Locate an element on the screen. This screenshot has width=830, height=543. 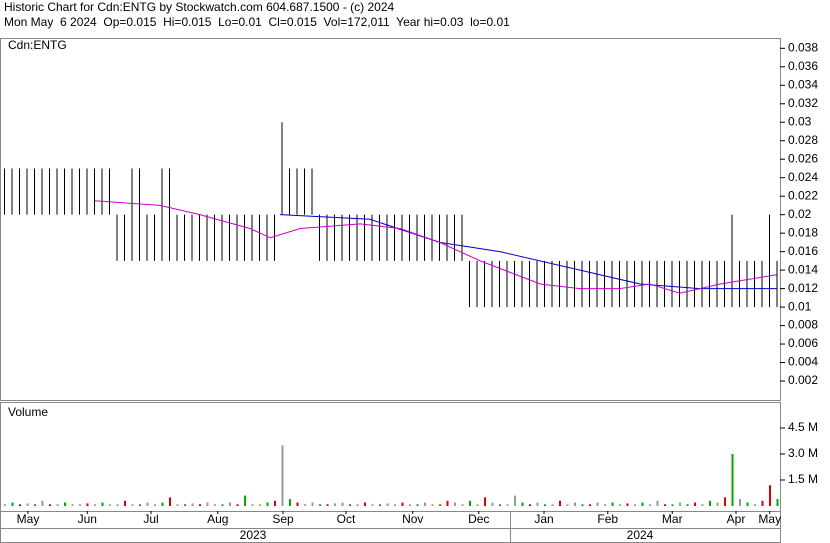
v-tick-label: 1.5 M is located at coordinates (803, 479).